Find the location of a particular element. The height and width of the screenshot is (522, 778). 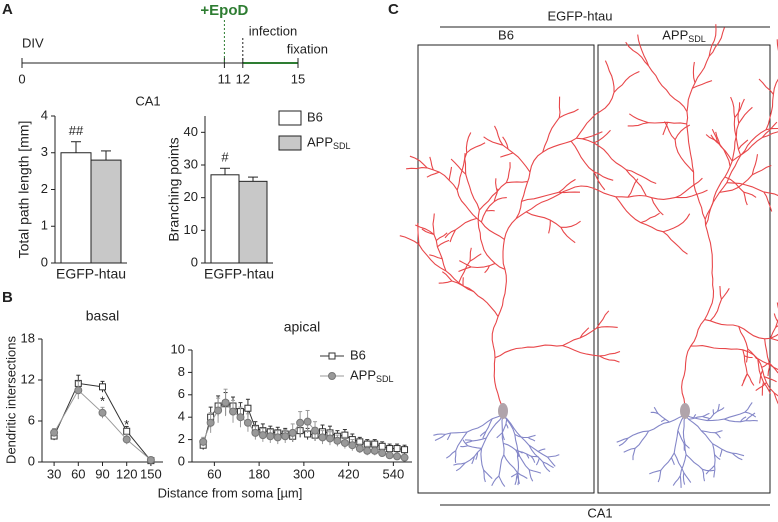

legend-marker is located at coordinates (332, 356).